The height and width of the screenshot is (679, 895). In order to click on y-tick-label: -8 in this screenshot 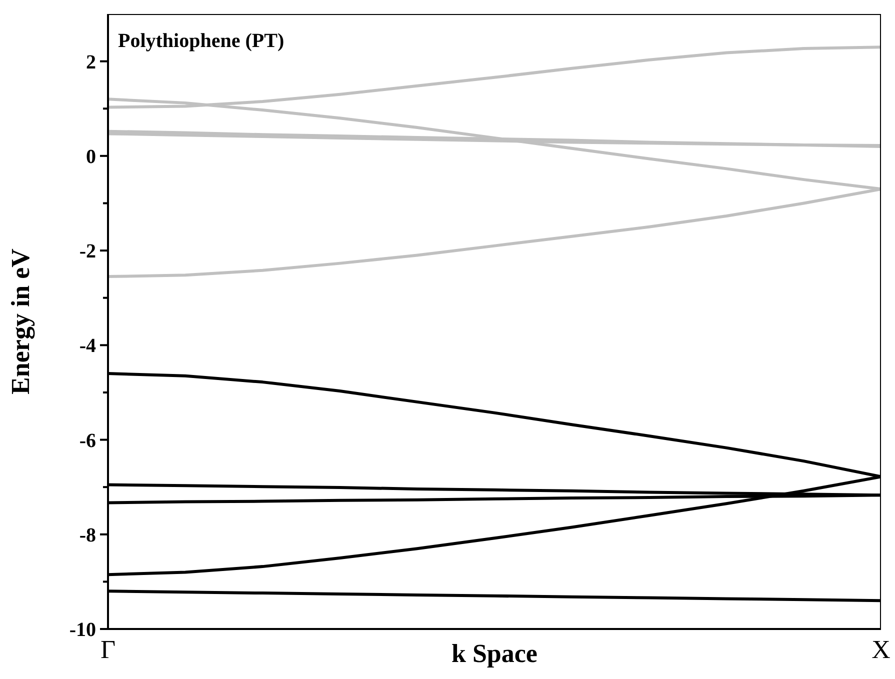, I will do `click(87, 535)`.